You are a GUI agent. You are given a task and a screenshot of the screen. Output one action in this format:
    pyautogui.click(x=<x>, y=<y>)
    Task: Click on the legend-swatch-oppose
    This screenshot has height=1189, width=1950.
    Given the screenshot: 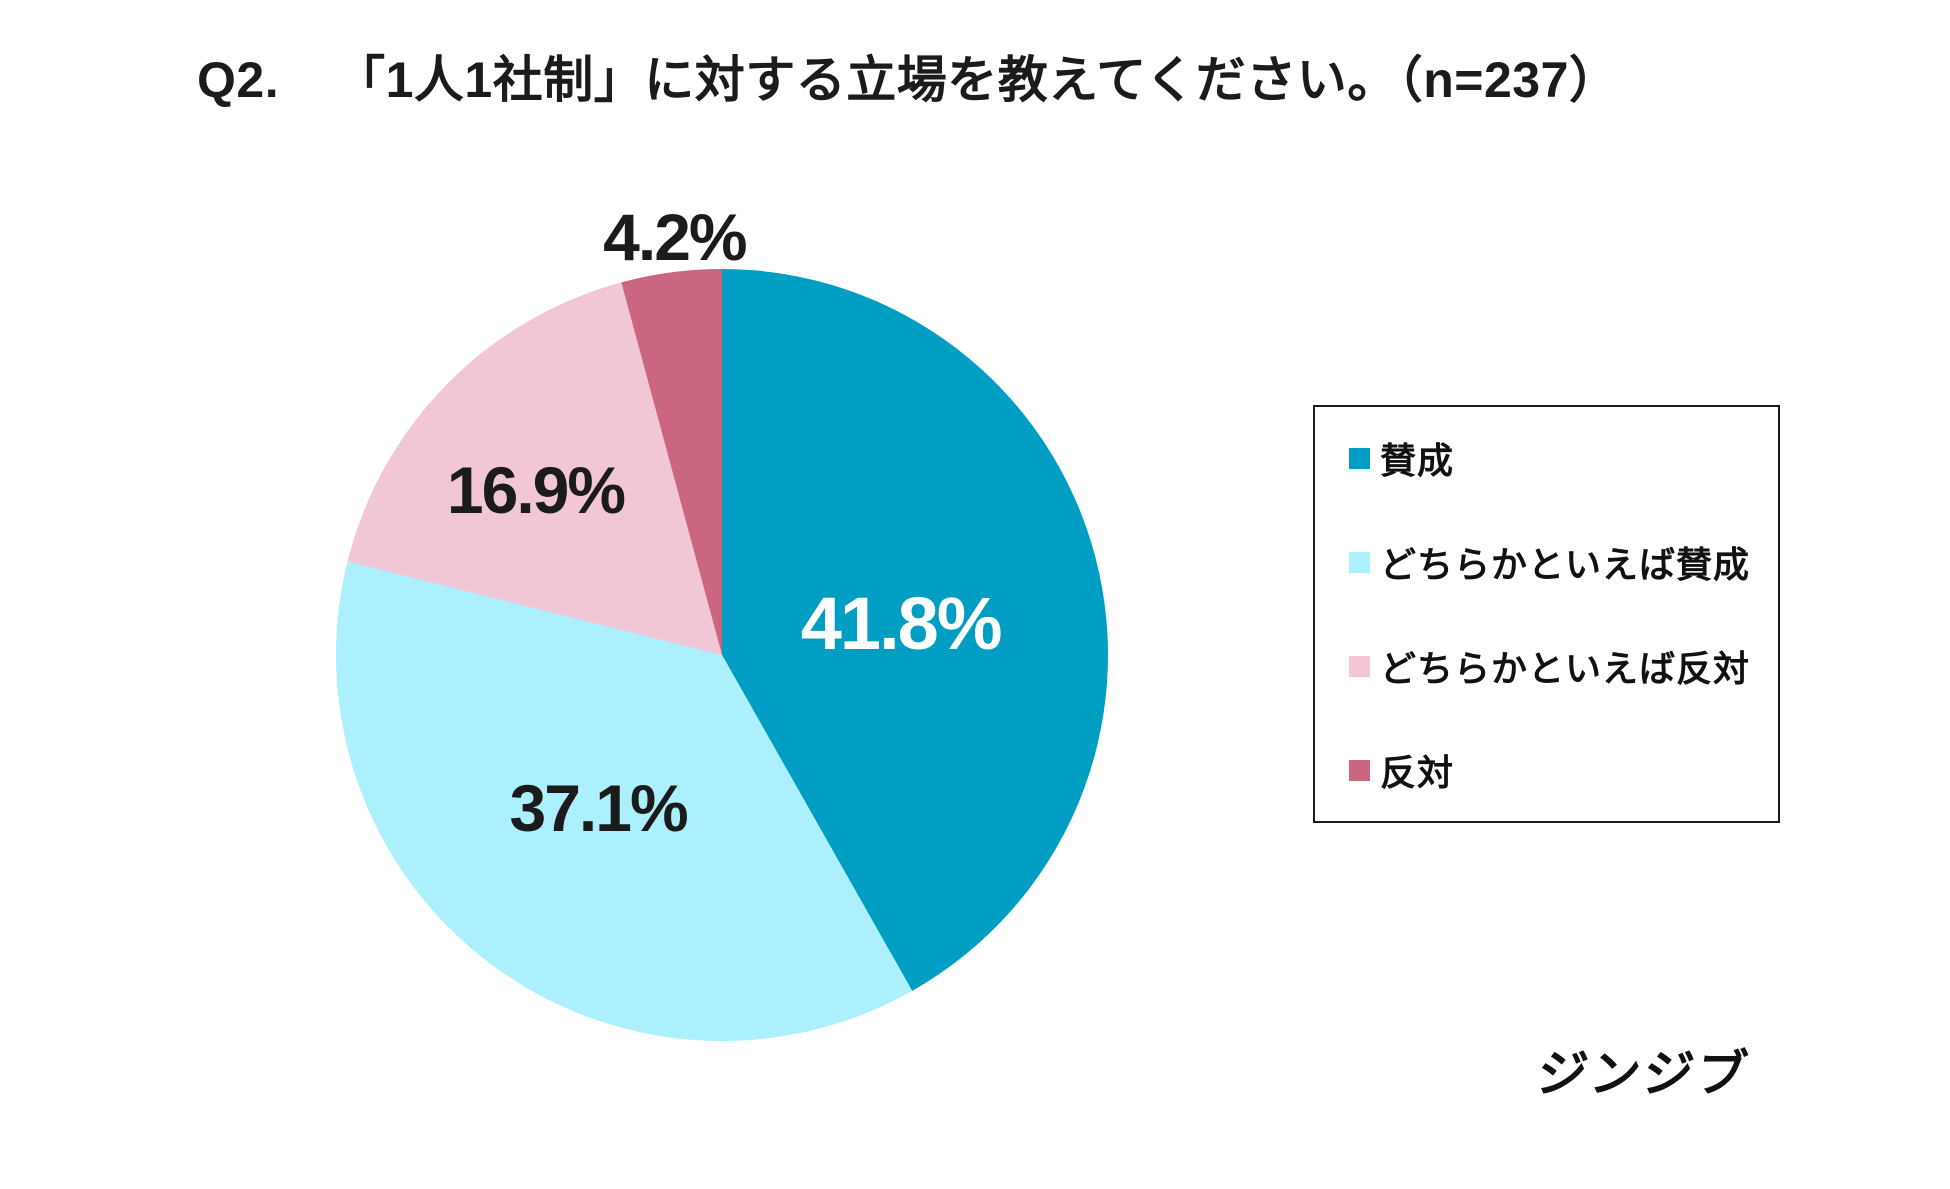 What is the action you would take?
    pyautogui.click(x=1359, y=770)
    